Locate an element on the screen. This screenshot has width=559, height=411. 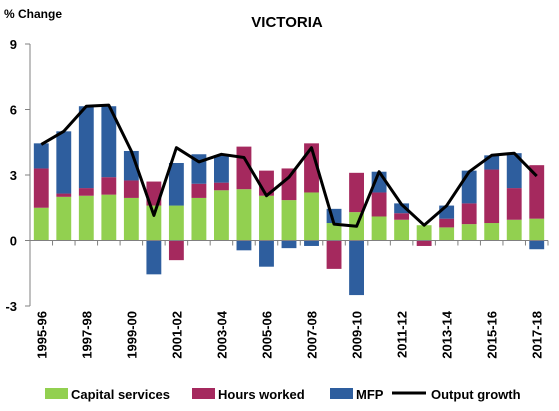
x-tick-label: 2001-02 is located at coordinates (176, 335).